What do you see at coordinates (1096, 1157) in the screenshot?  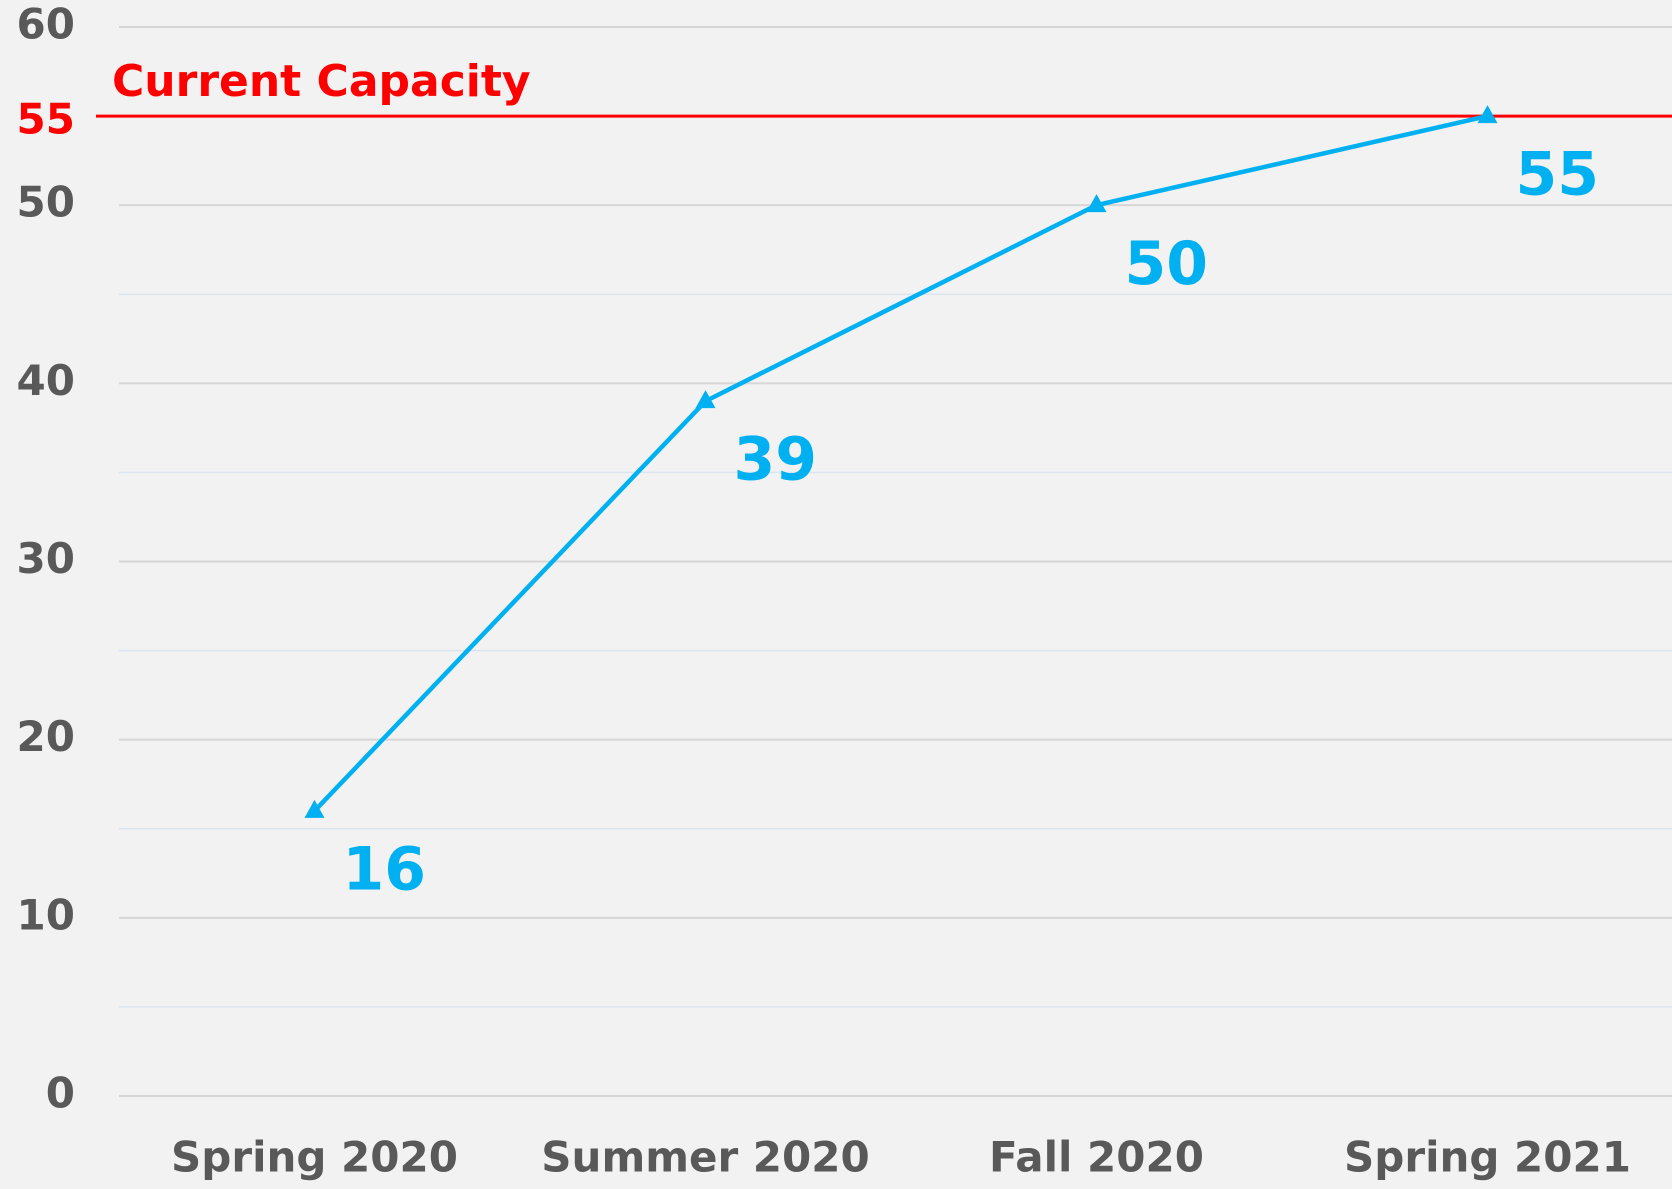 I see `x-tick-label: Fall 2020` at bounding box center [1096, 1157].